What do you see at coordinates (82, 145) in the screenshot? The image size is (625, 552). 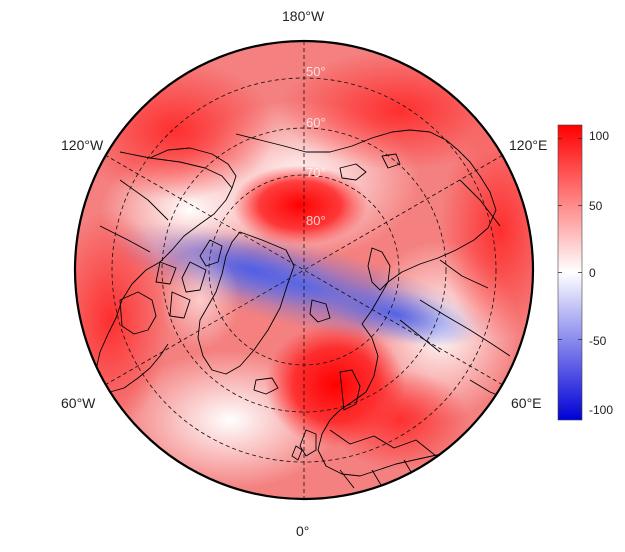 I see `lon-label-120w: 120°W` at bounding box center [82, 145].